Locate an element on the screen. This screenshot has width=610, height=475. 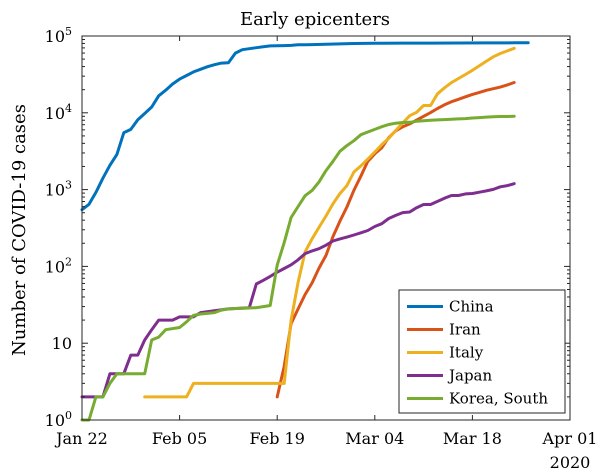
y-tick-label: 10² is located at coordinates (58, 265).